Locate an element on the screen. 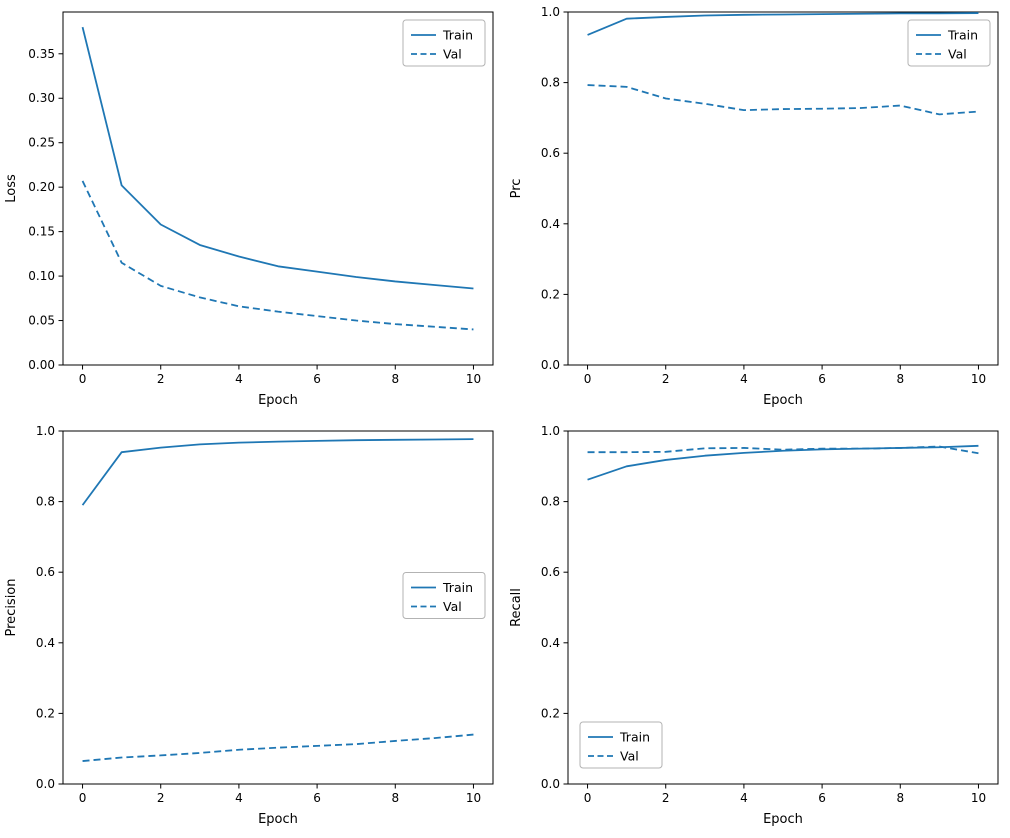 This screenshot has height=838, width=1010. y-tick-label: 0.10 is located at coordinates (41, 276).